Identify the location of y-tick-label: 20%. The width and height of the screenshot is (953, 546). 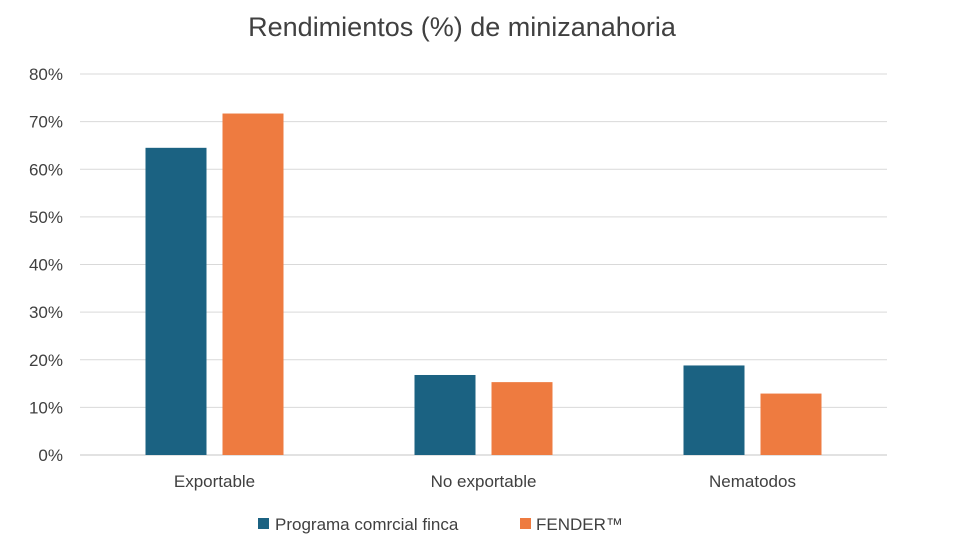
(46, 360).